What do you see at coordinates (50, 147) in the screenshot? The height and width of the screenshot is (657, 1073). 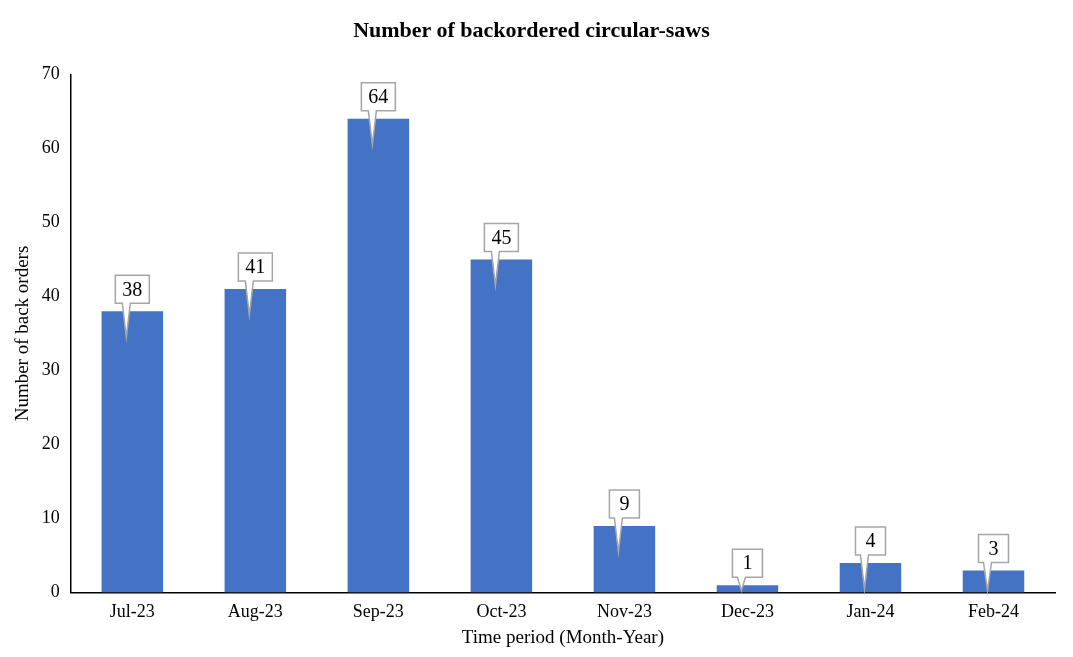 I see `y-tick-label: 60` at bounding box center [50, 147].